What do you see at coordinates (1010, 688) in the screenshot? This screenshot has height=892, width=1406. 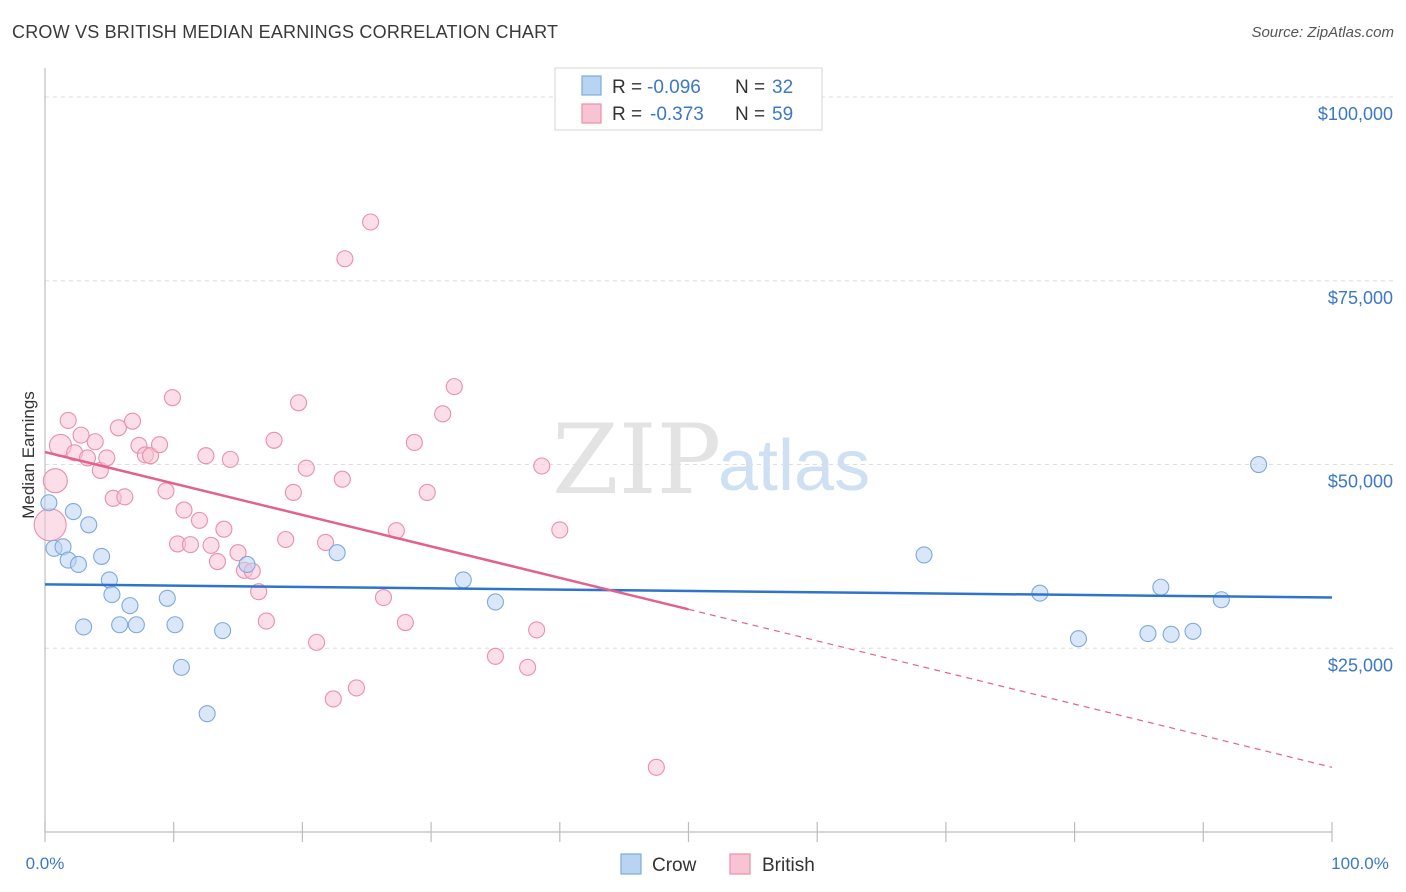 I see `british-trend-extension` at bounding box center [1010, 688].